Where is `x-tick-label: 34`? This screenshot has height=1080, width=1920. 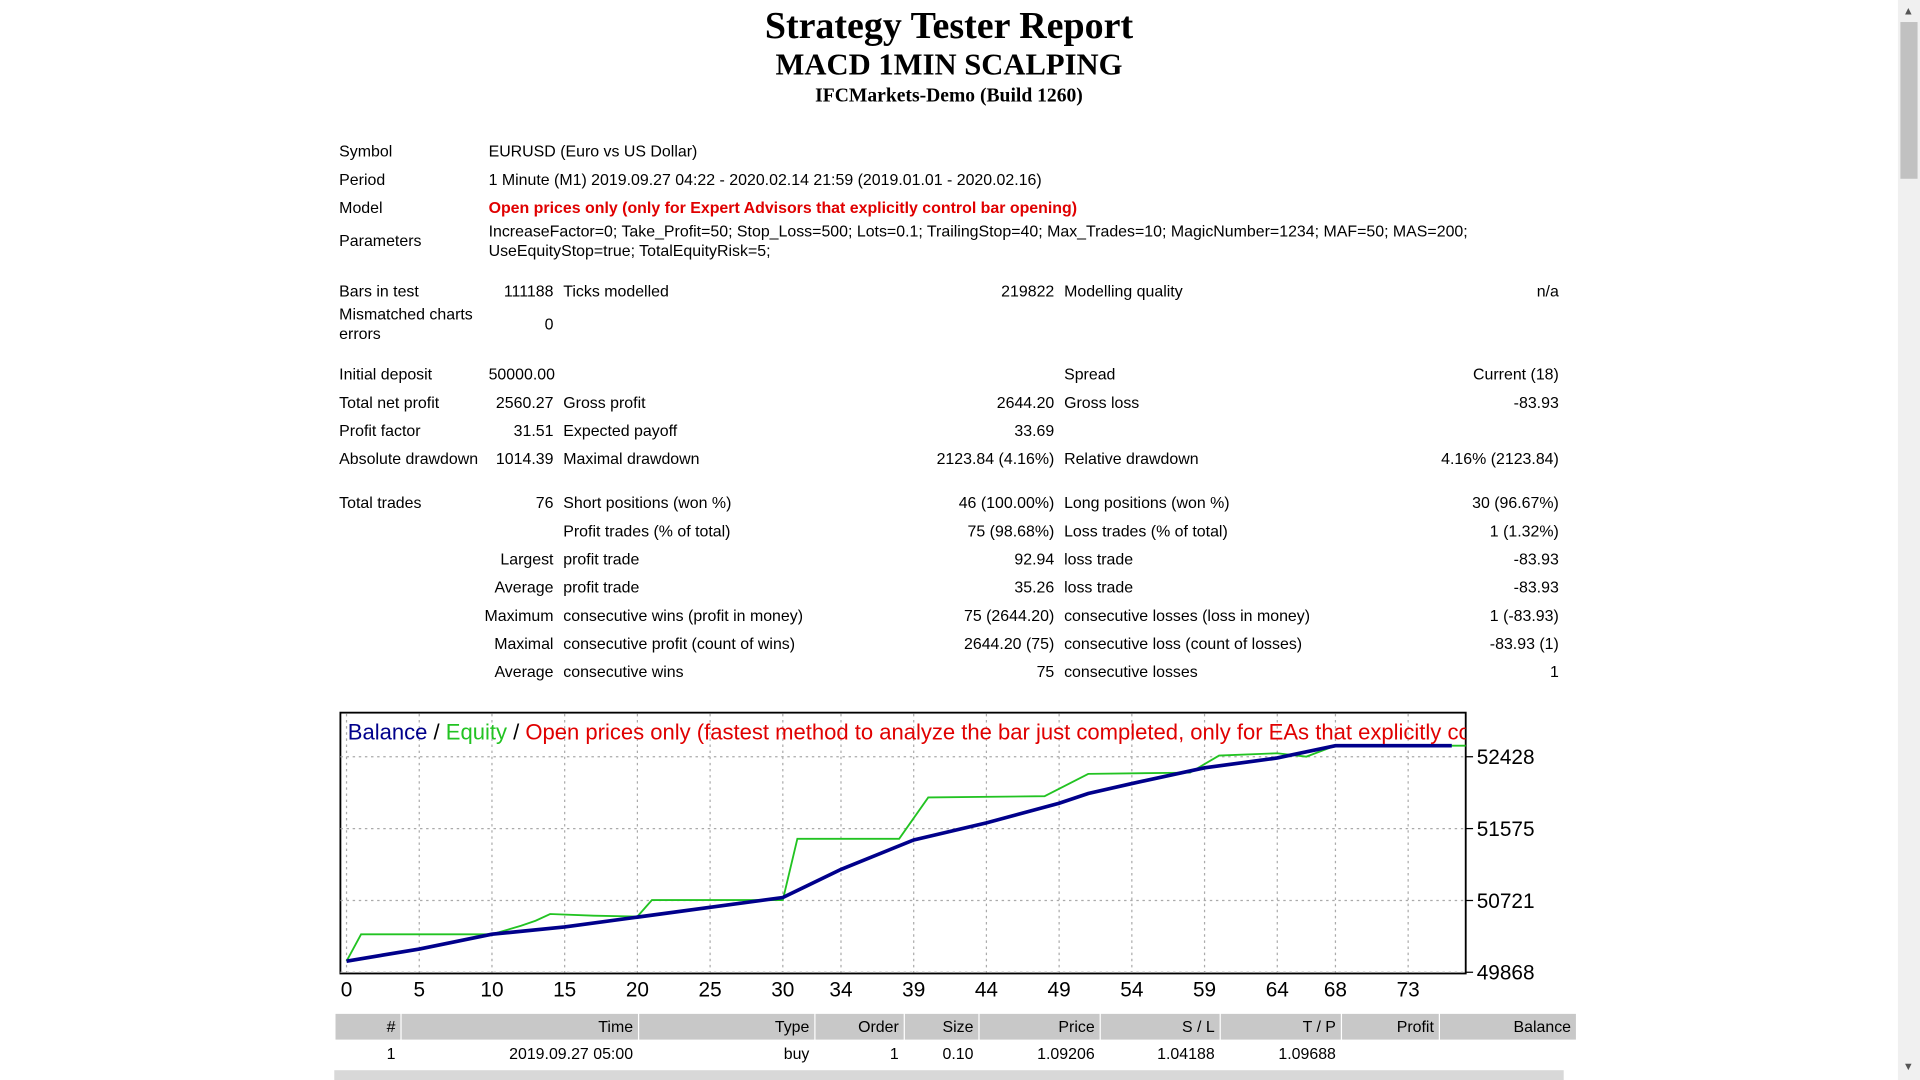
x-tick-label: 34 is located at coordinates (840, 990).